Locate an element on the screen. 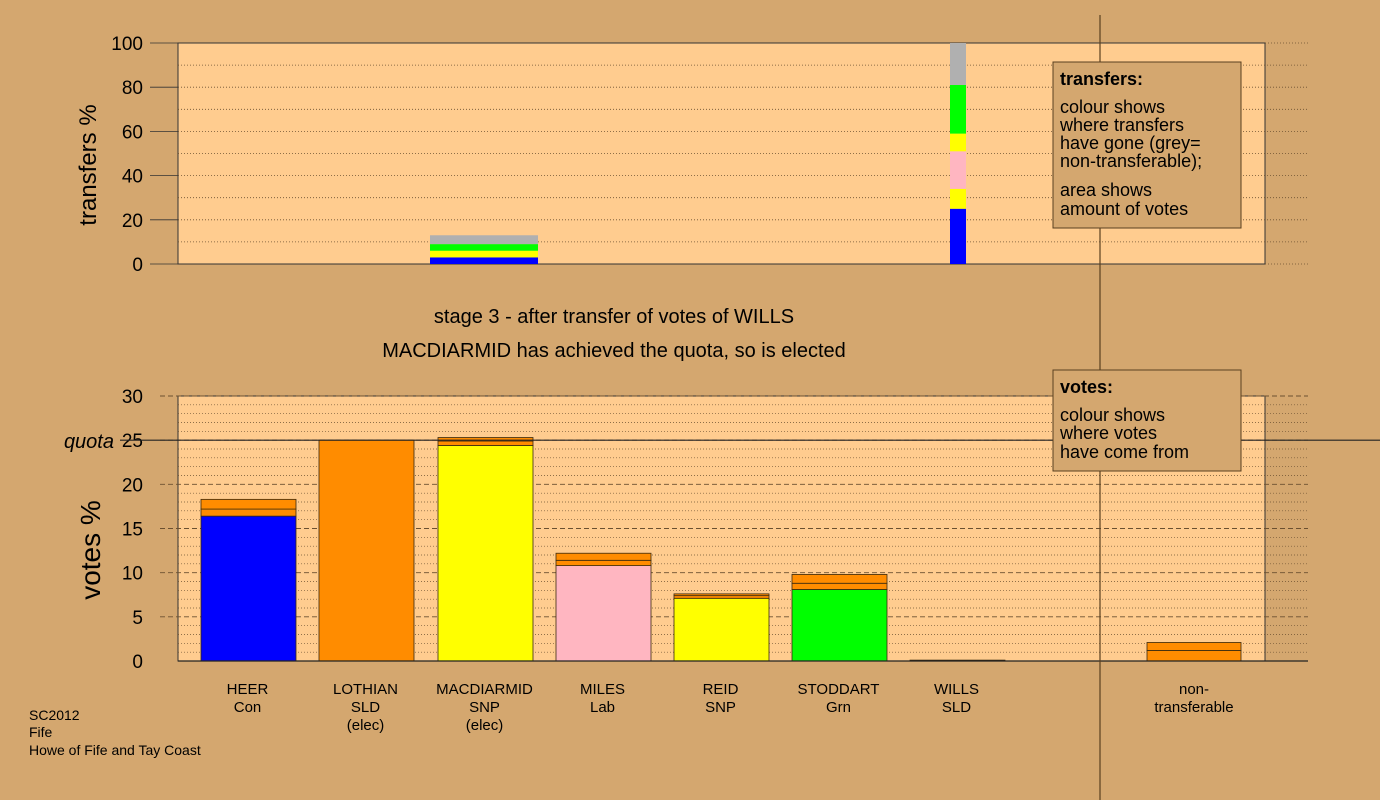  transfers-y-tick-label: 20 is located at coordinates (132, 221).